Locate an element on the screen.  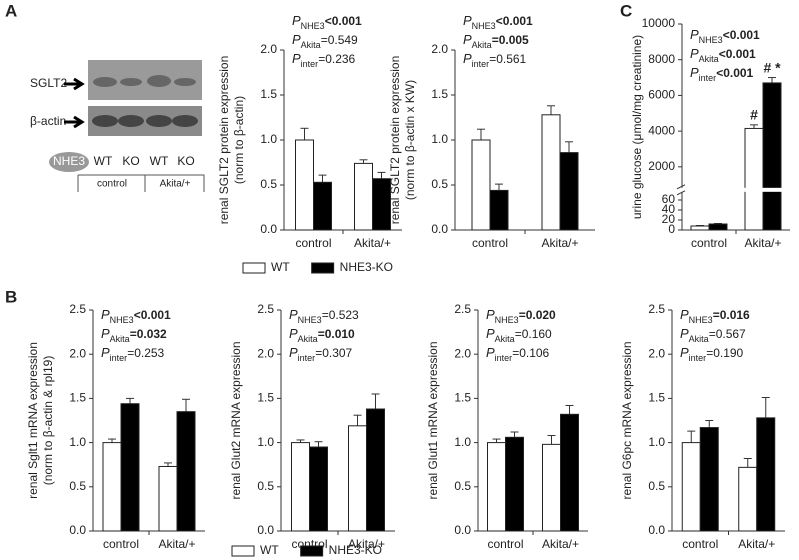
axis-break-mark is located at coordinates (681, 187).